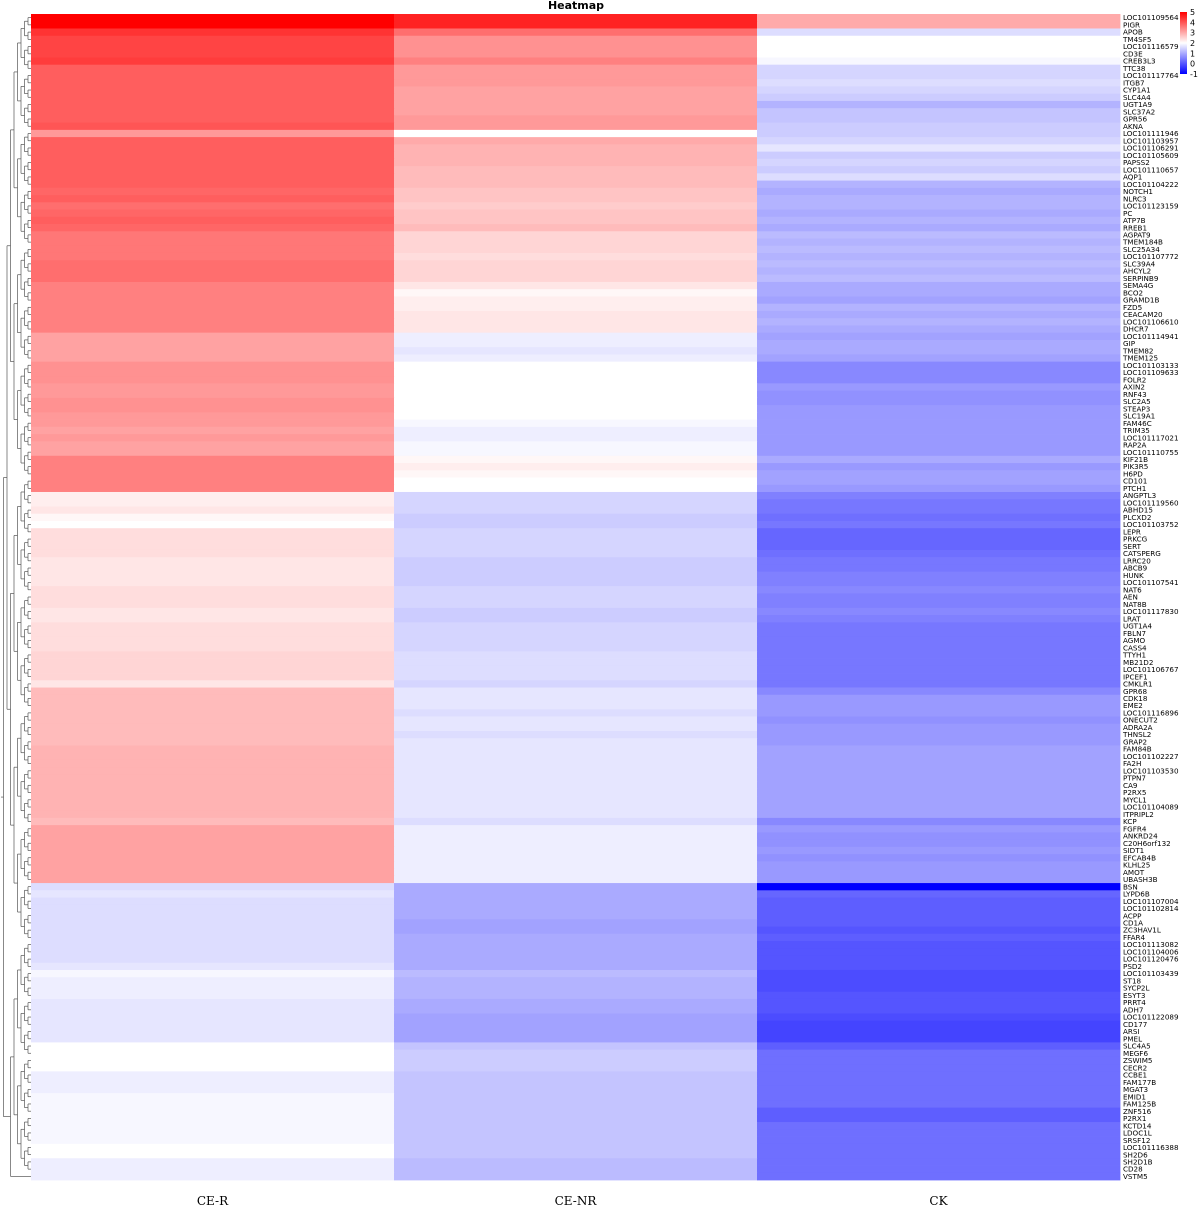  I want to click on color-bar-tick: 0, so click(1192, 64).